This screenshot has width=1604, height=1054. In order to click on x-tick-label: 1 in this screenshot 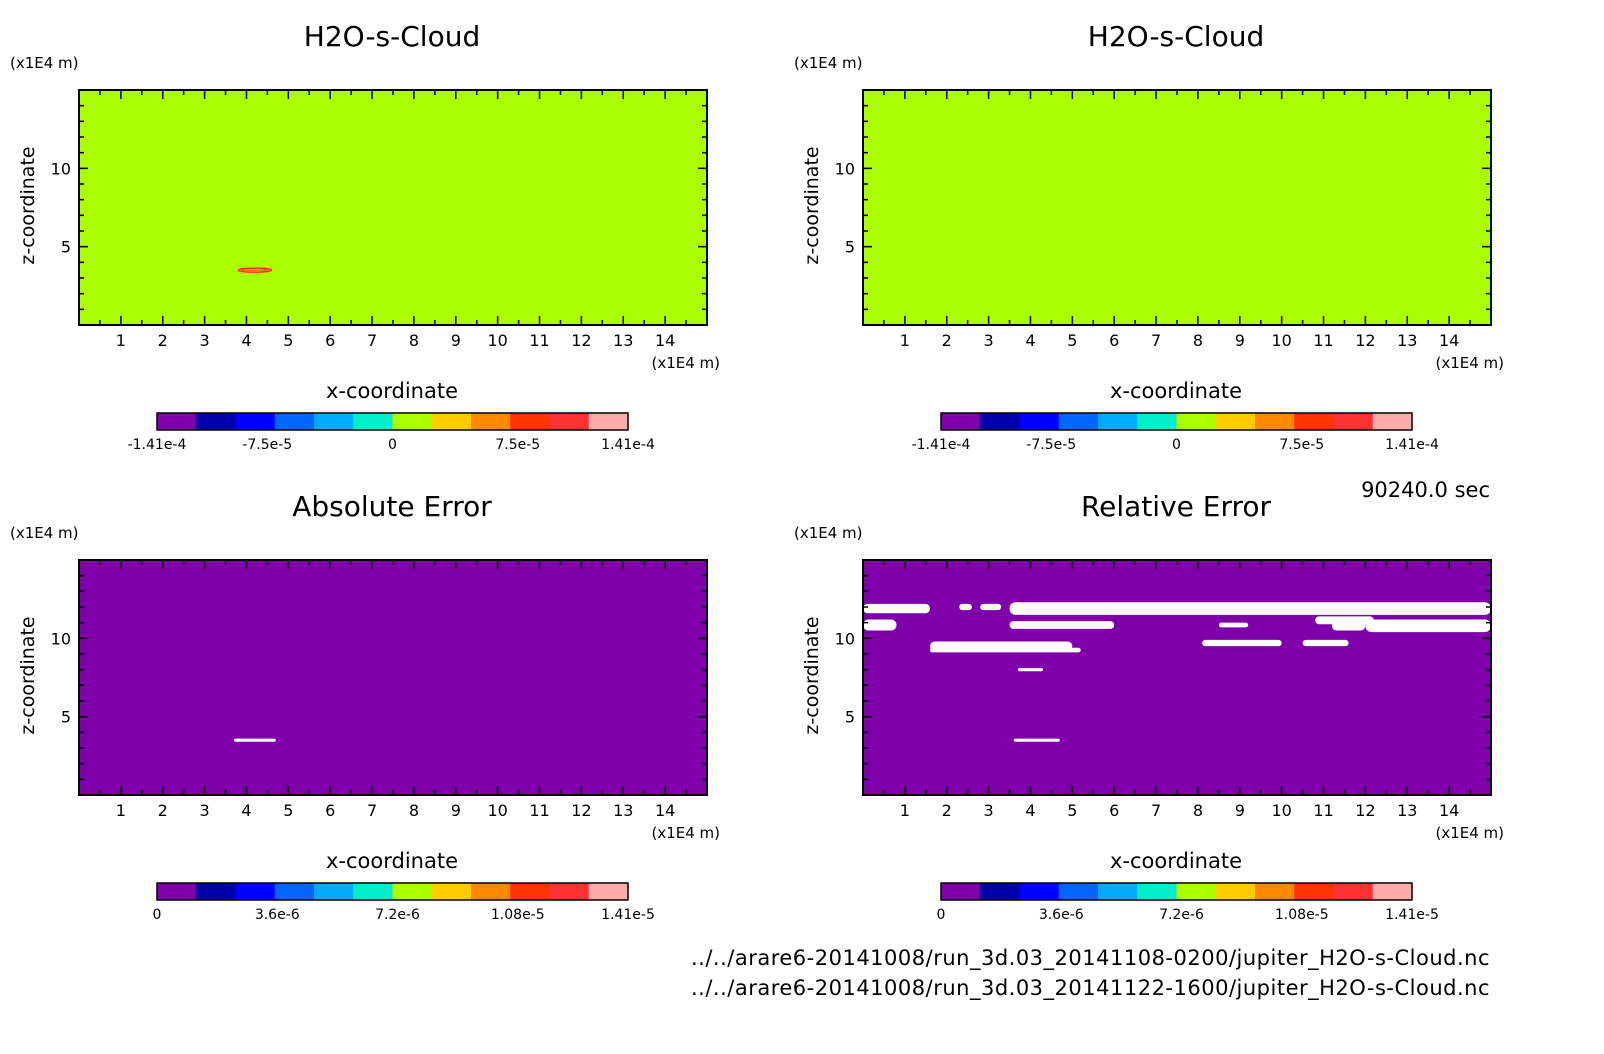, I will do `click(121, 340)`.